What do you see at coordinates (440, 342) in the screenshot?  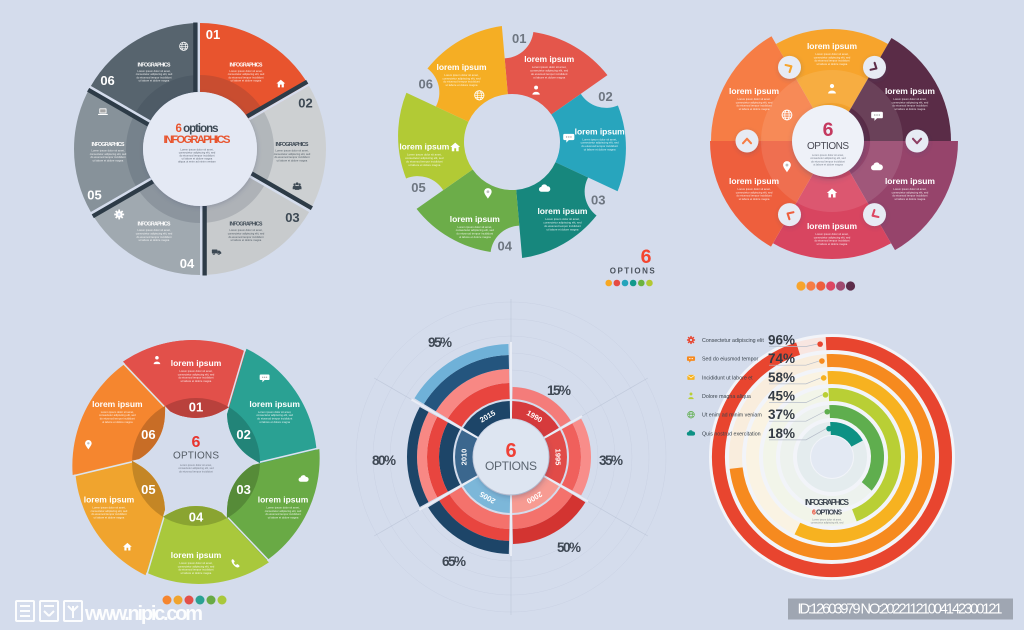 I see `svg-text: 95%` at bounding box center [440, 342].